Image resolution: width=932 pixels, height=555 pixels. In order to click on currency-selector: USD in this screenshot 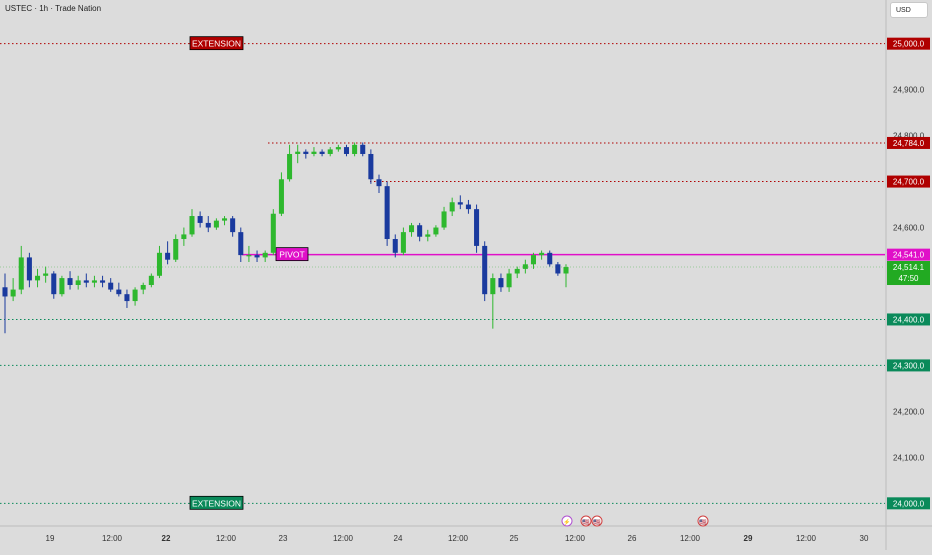, I will do `click(909, 10)`.